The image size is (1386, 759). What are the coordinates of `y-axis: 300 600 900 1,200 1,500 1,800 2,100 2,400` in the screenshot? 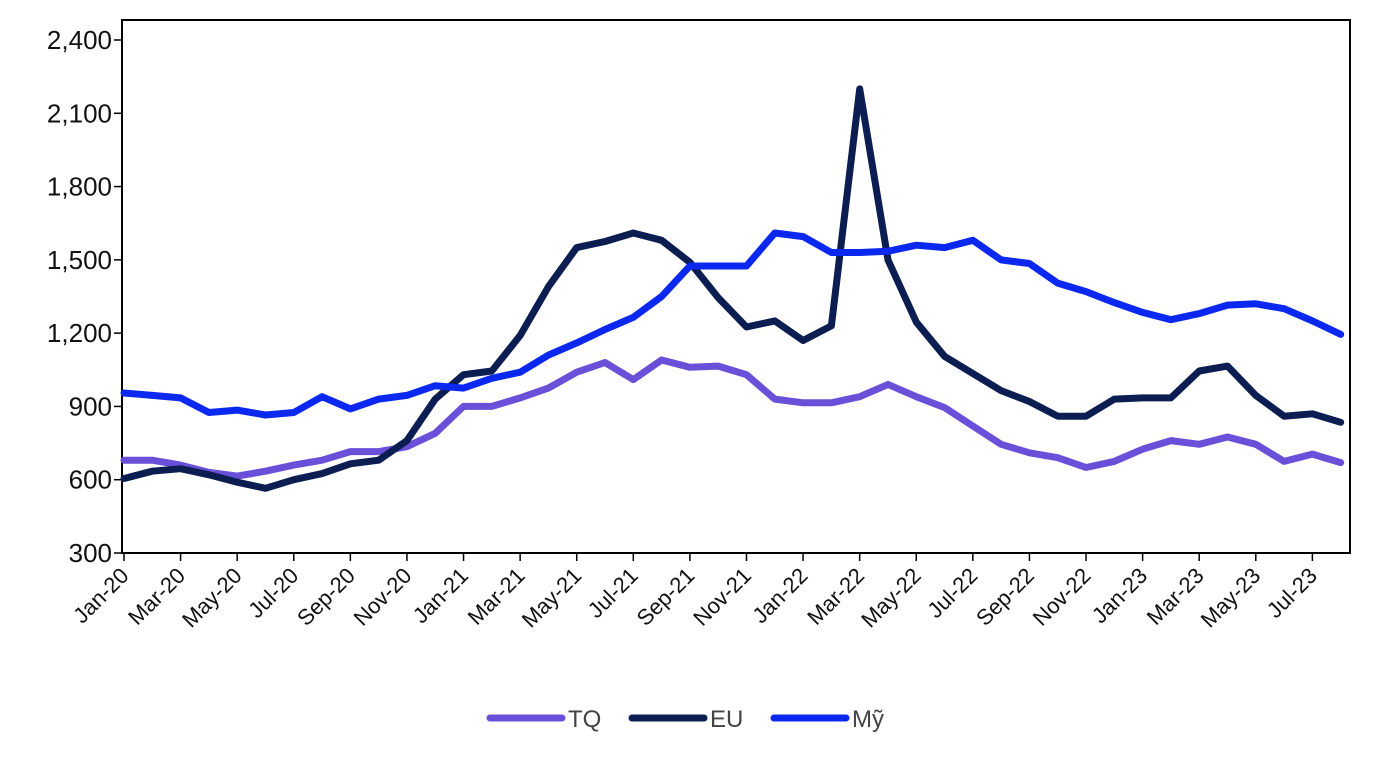 It's located at (84, 296).